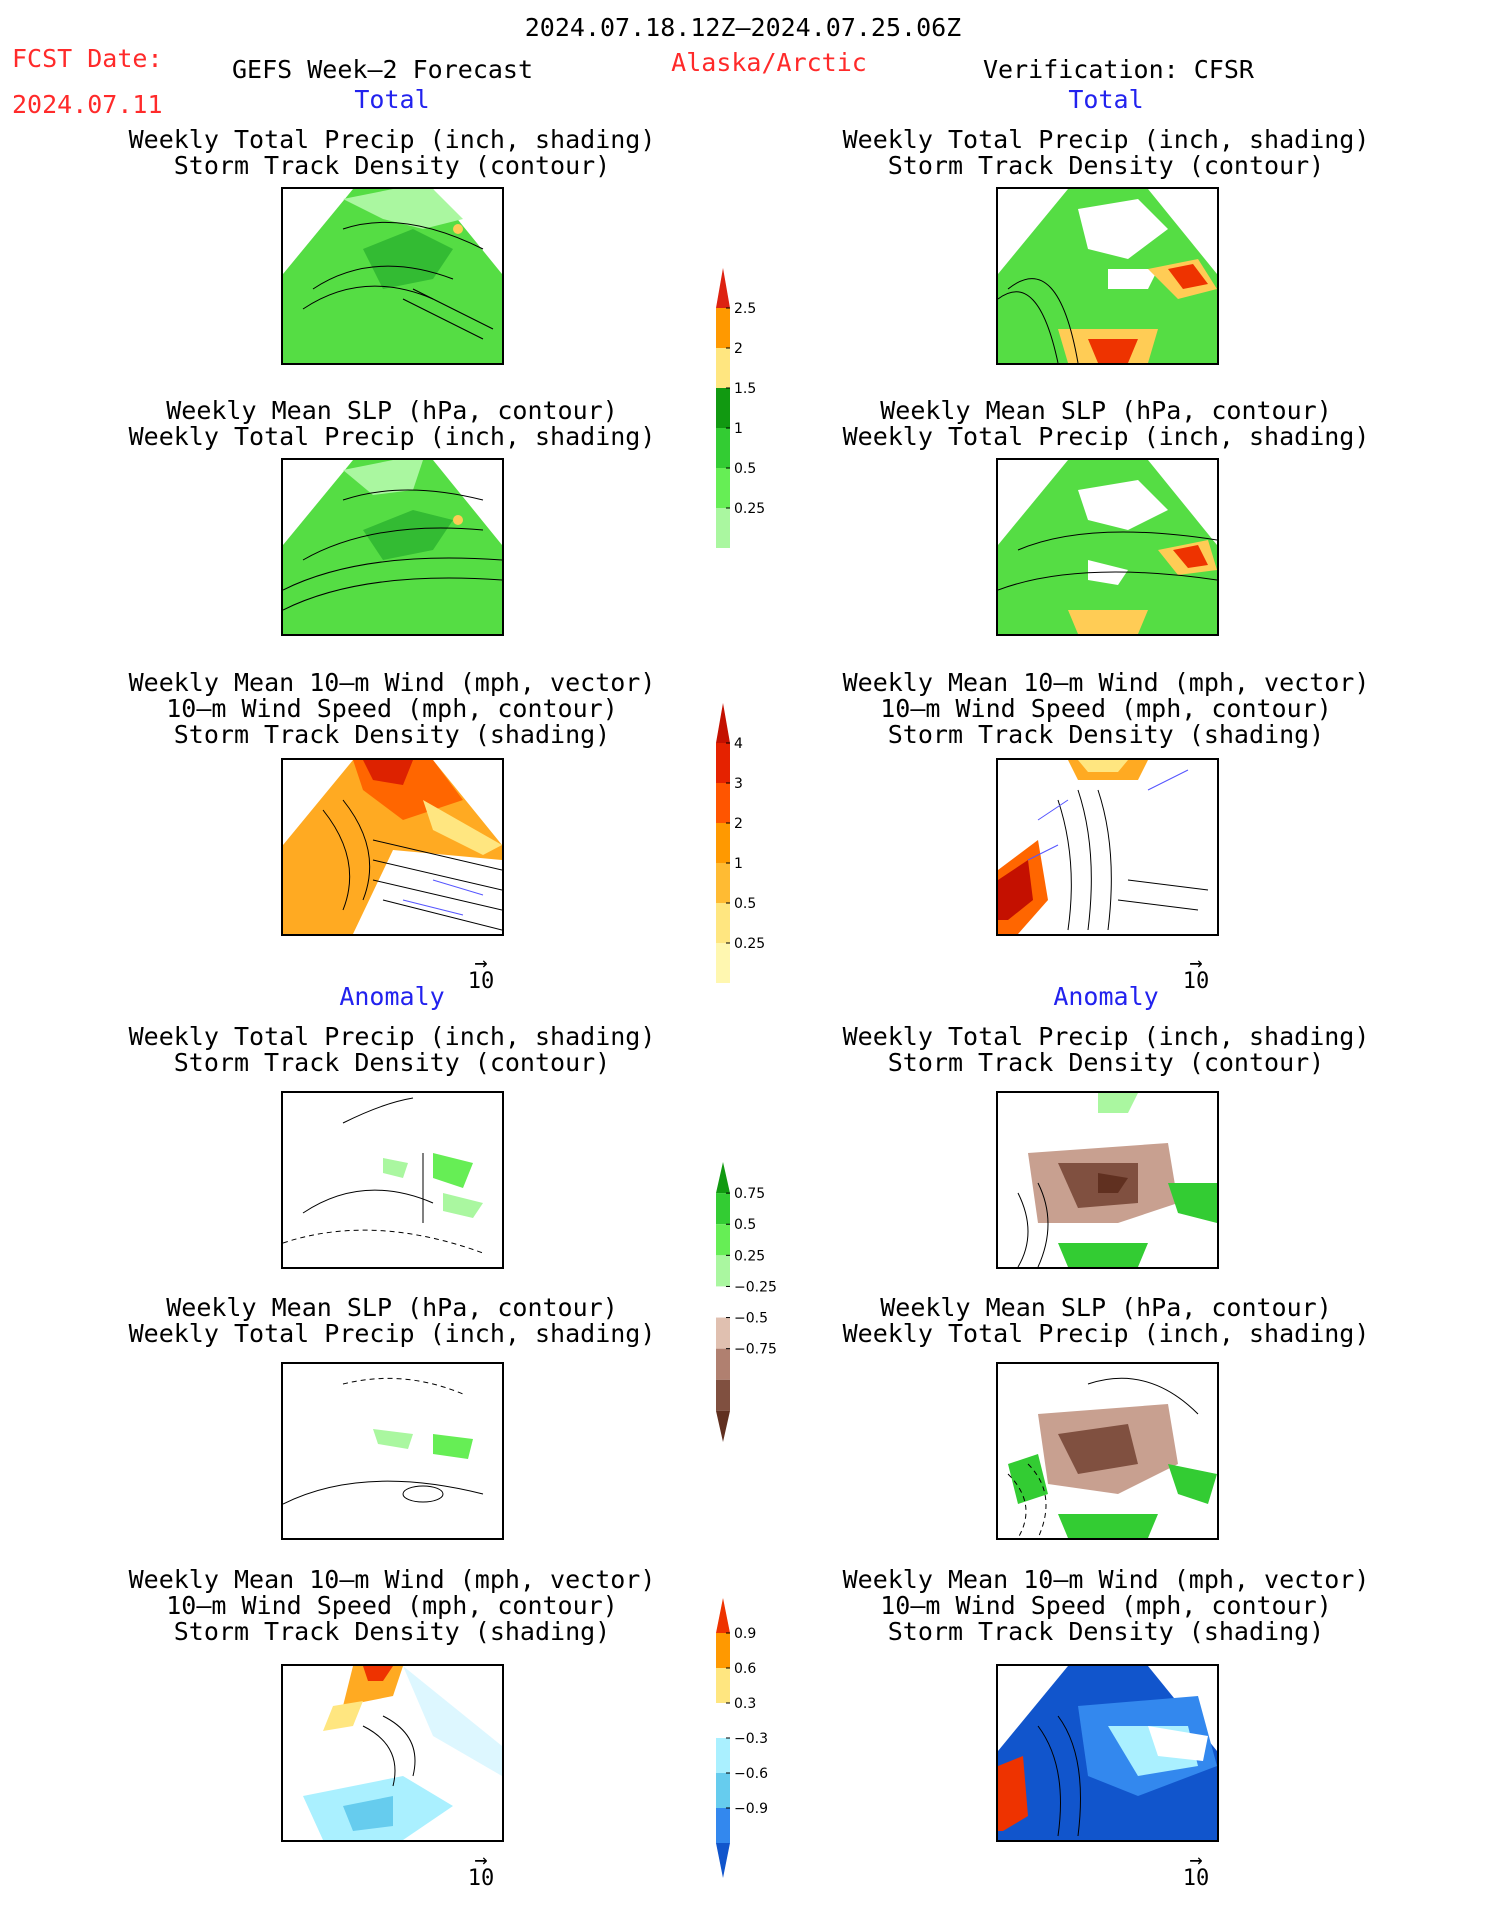 The height and width of the screenshot is (1925, 1487). Describe the element at coordinates (1107, 1180) in the screenshot. I see `map-anom-precip-track-verif` at that location.